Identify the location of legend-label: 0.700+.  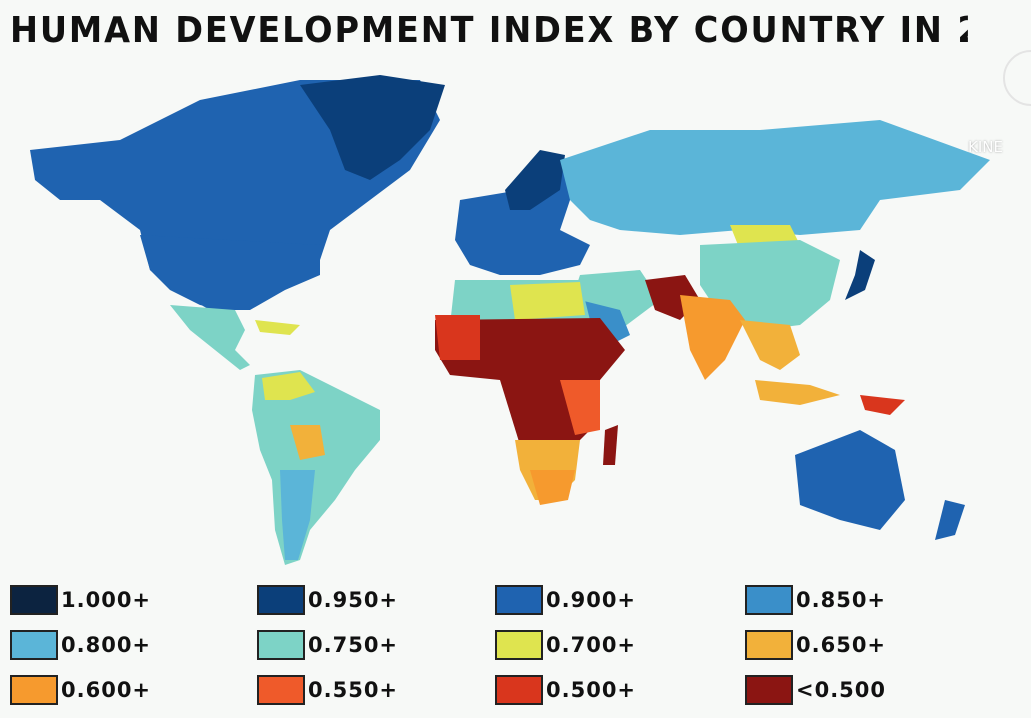
(591, 645).